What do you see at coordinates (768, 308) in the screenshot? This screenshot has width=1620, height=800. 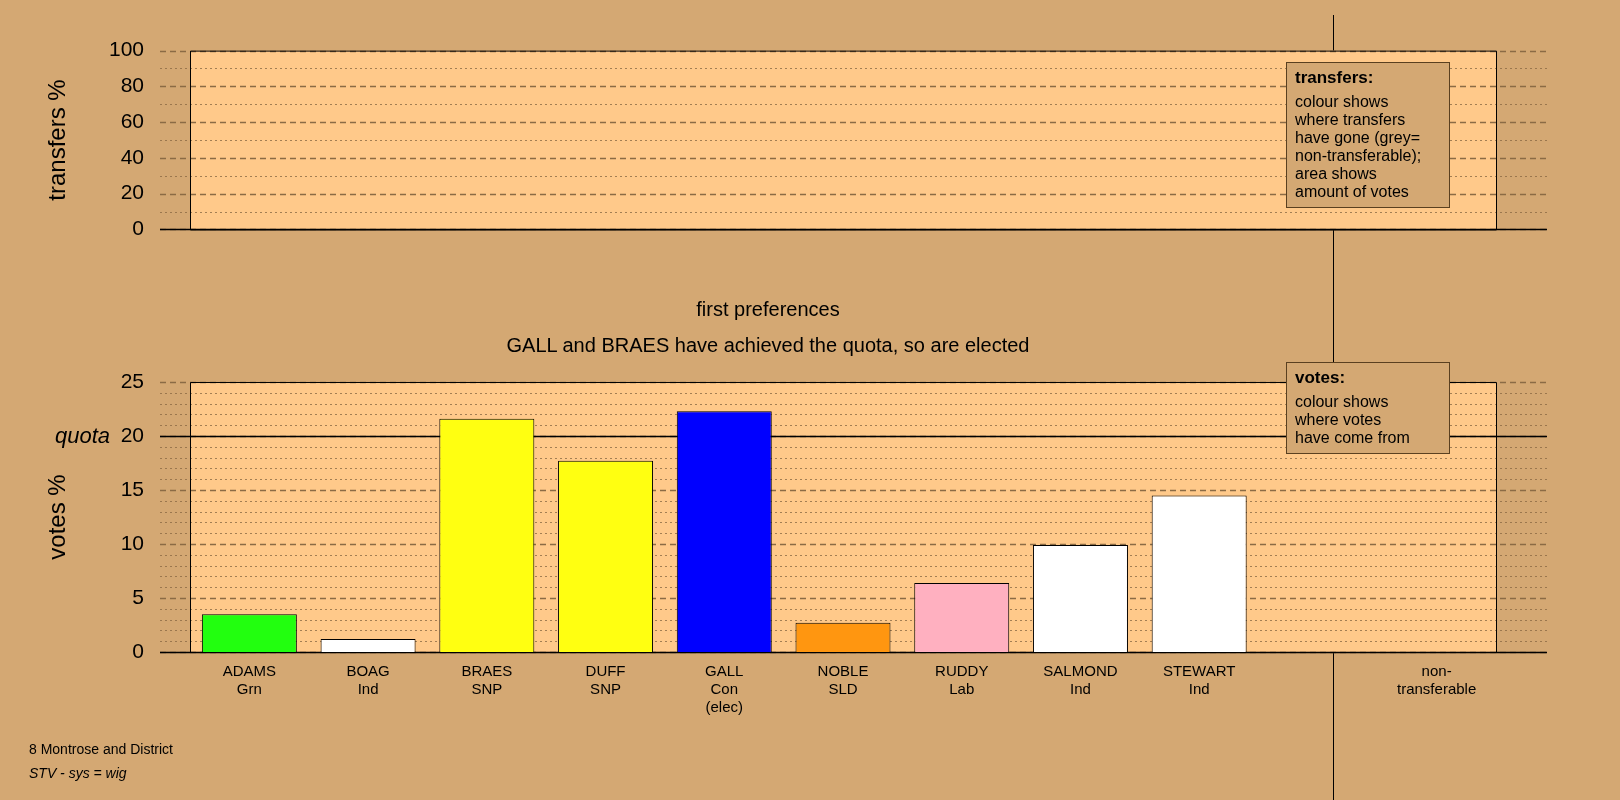 I see `chart-title: first preferences` at bounding box center [768, 308].